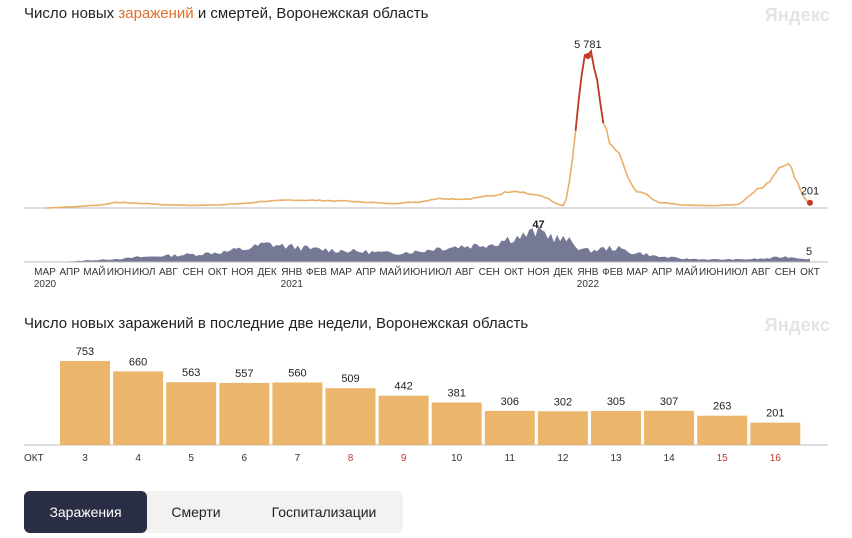 The image size is (852, 538). What do you see at coordinates (324, 512) in the screenshot?
I see `tab-hospitalizations: Госпитализации` at bounding box center [324, 512].